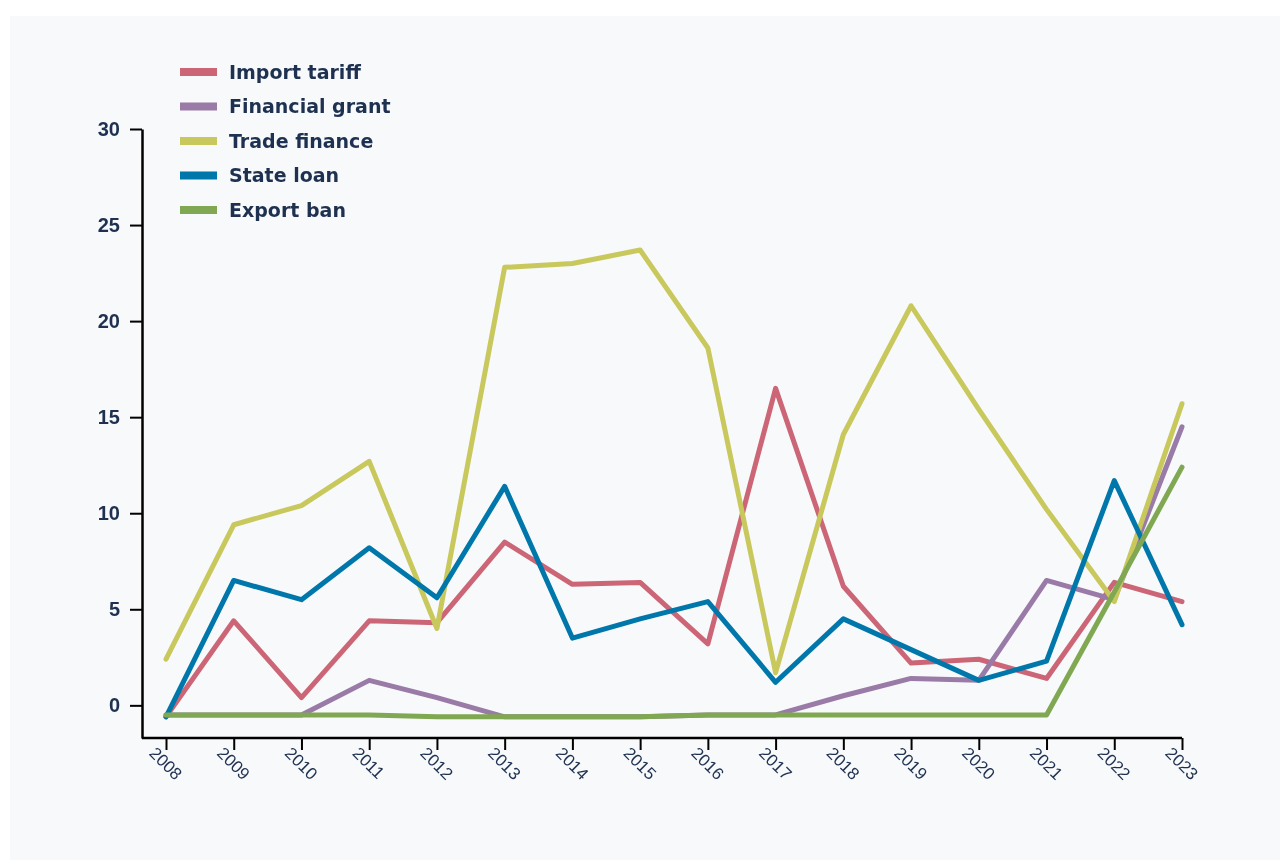 This screenshot has width=1285, height=865. Describe the element at coordinates (295, 71) in the screenshot. I see `legend-label: Import tariff` at that location.